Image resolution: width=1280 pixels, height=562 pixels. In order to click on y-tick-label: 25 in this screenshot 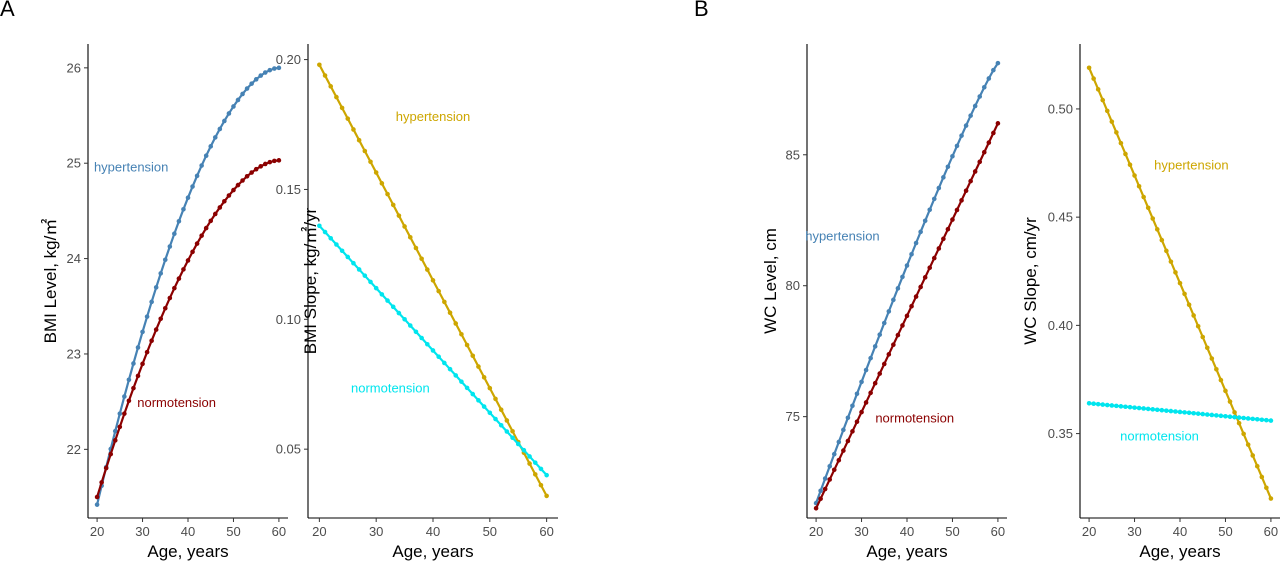, I will do `click(74, 163)`.